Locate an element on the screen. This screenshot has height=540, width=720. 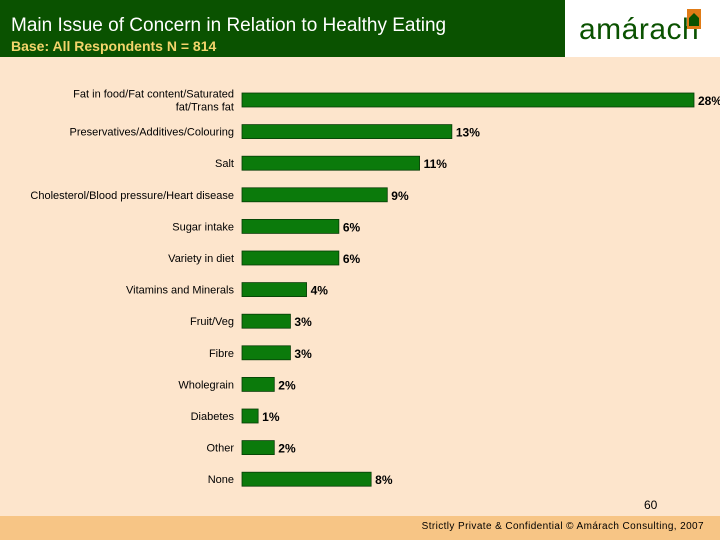
category-label-9: Wholegrain is located at coordinates (206, 385).